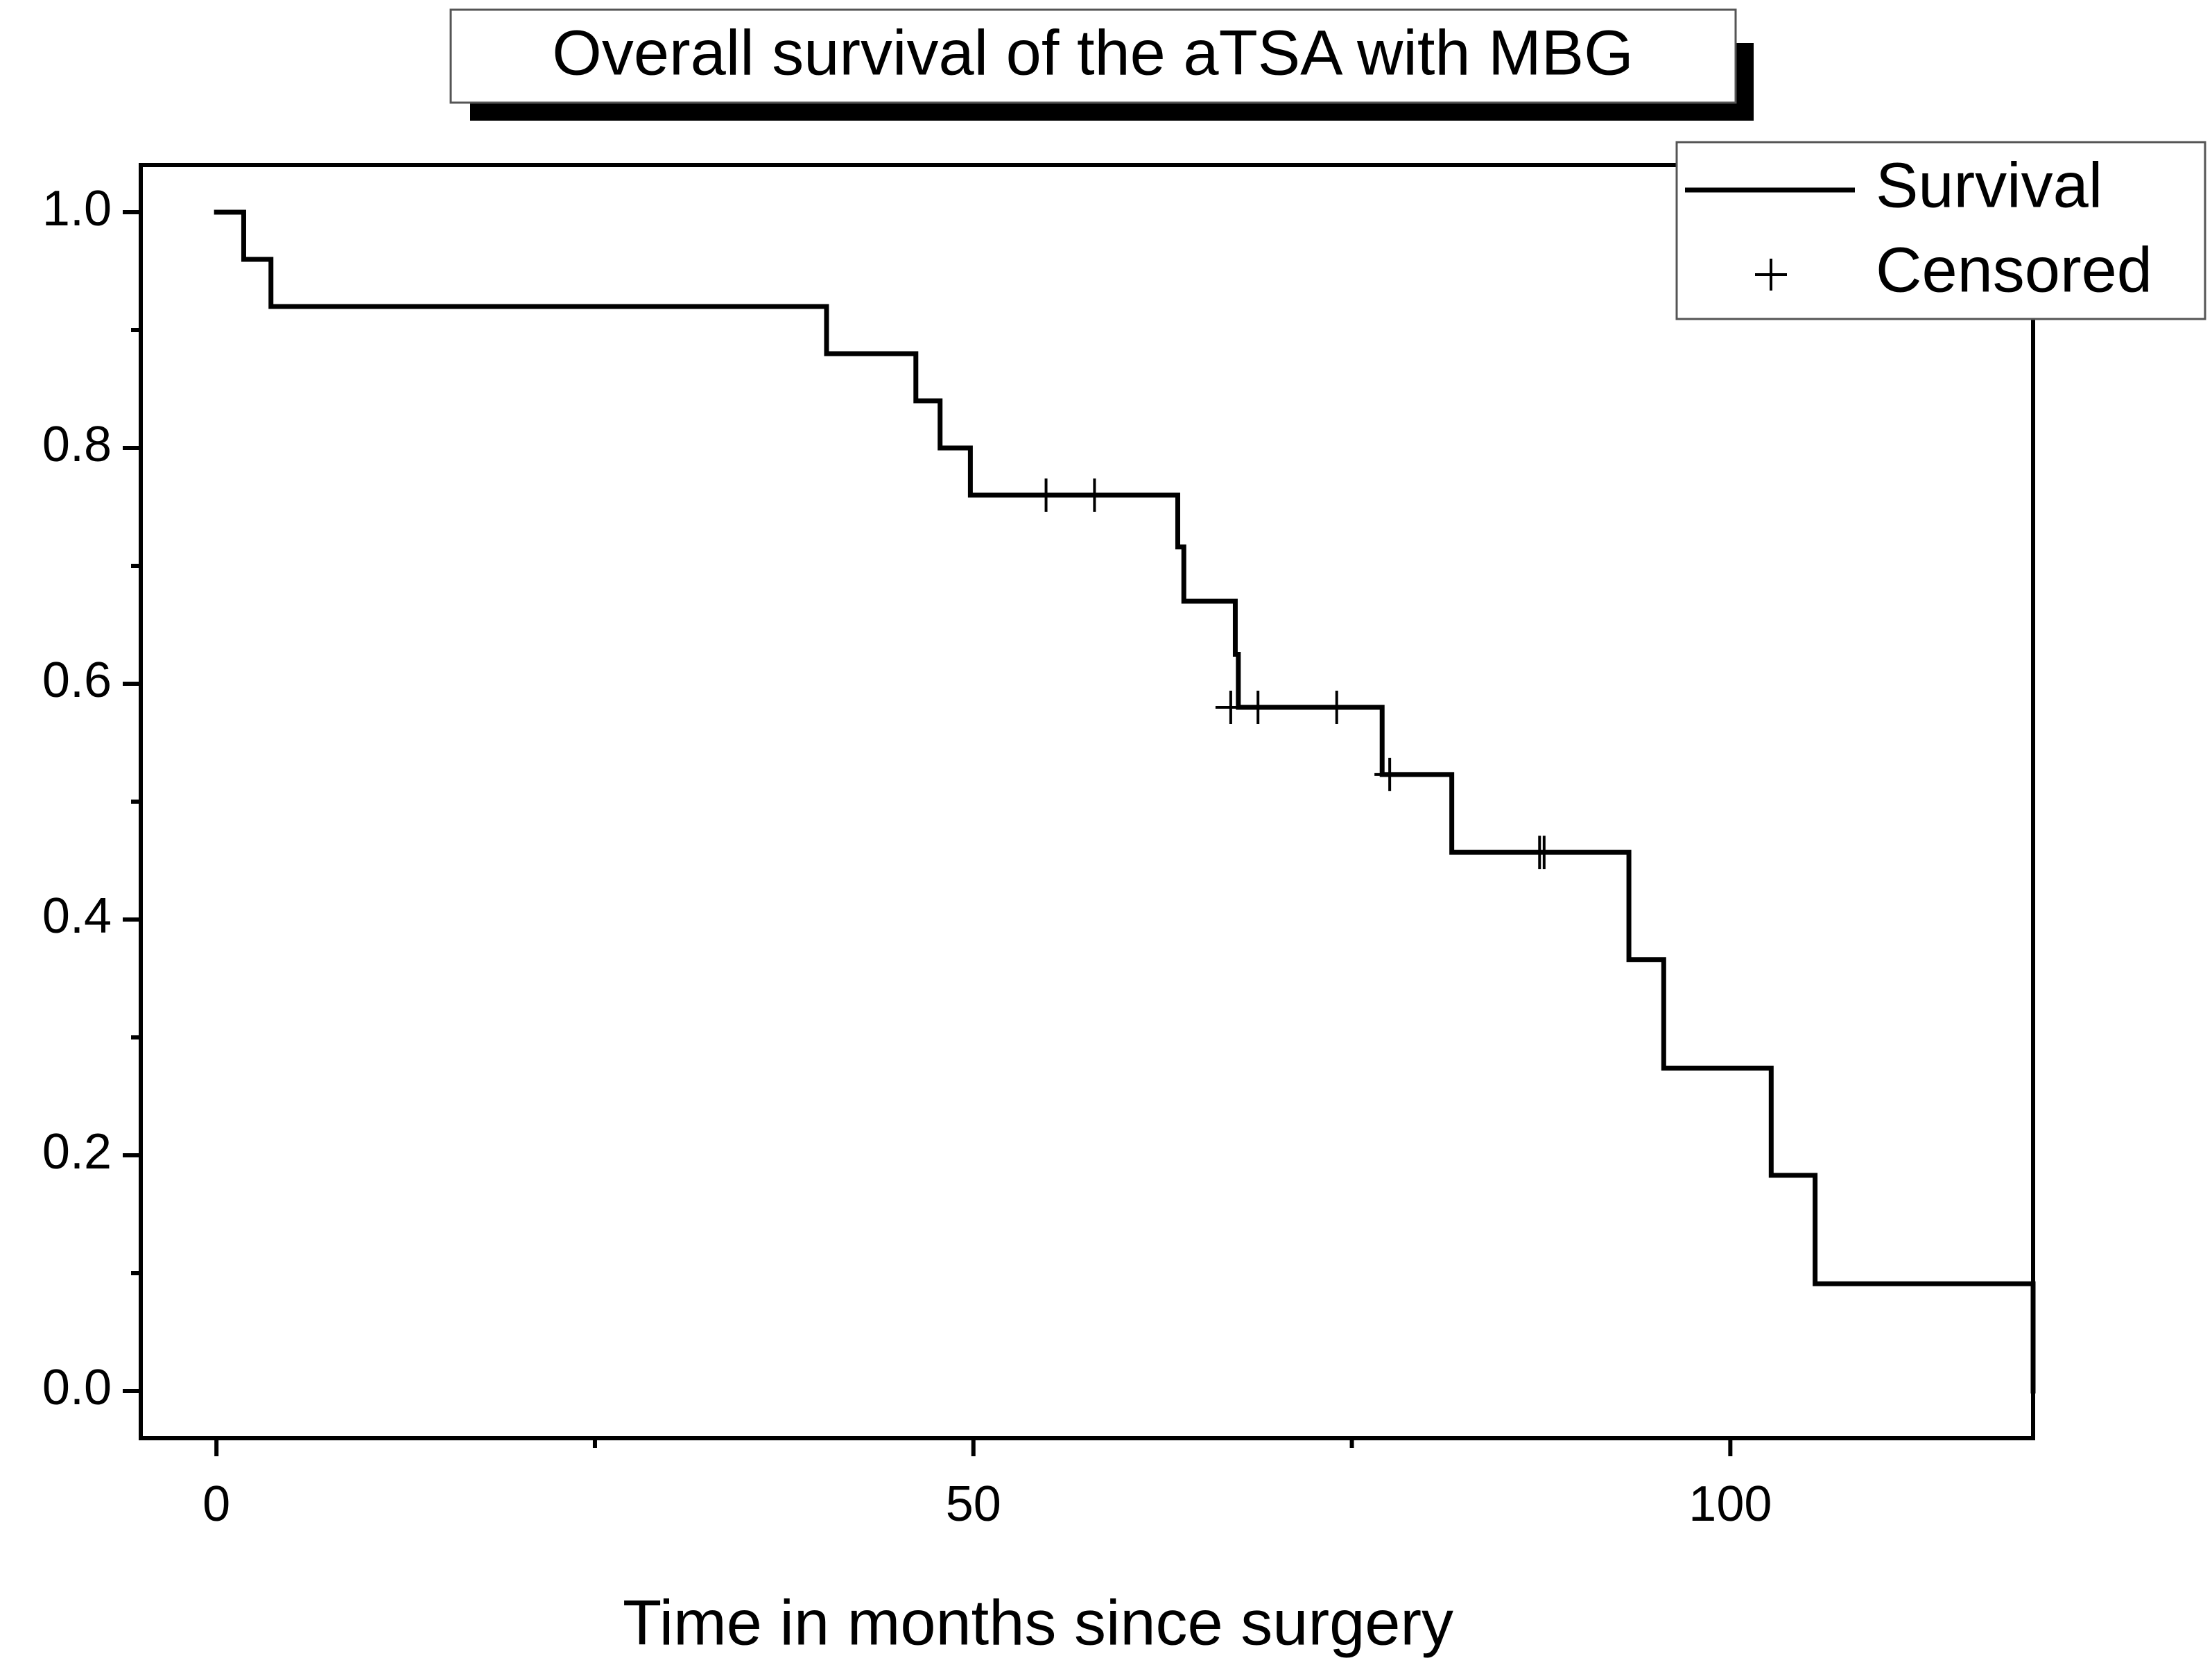 The width and height of the screenshot is (2212, 1674). What do you see at coordinates (1038, 1623) in the screenshot?
I see `x-axis-title: Time in months since surgery` at bounding box center [1038, 1623].